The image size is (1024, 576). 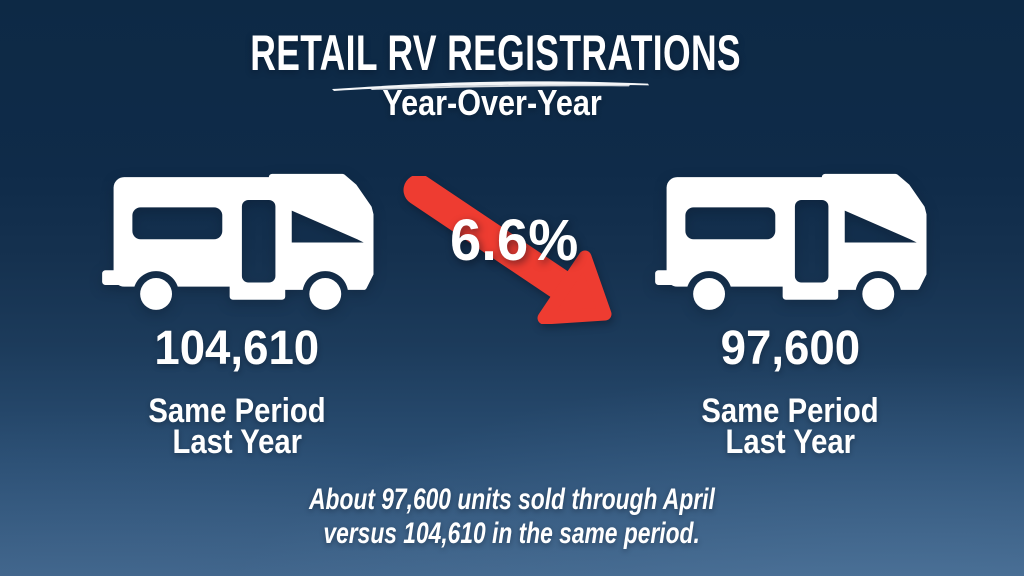 I want to click on page-title-text: RETAIL RV REGISTRATIONS, so click(x=496, y=53).